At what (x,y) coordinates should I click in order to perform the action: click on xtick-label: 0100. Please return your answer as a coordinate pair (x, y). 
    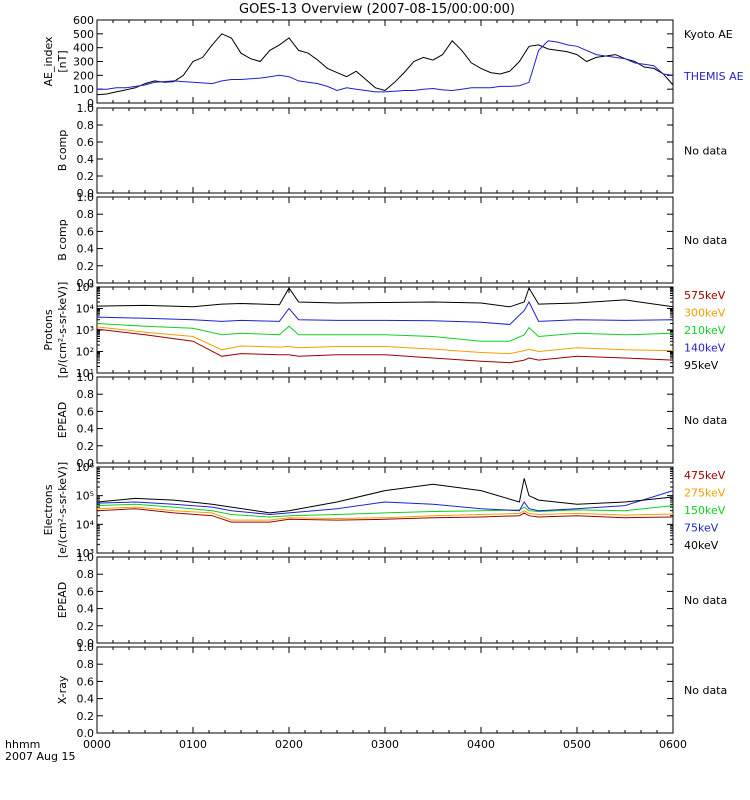
    Looking at the image, I should click on (193, 744).